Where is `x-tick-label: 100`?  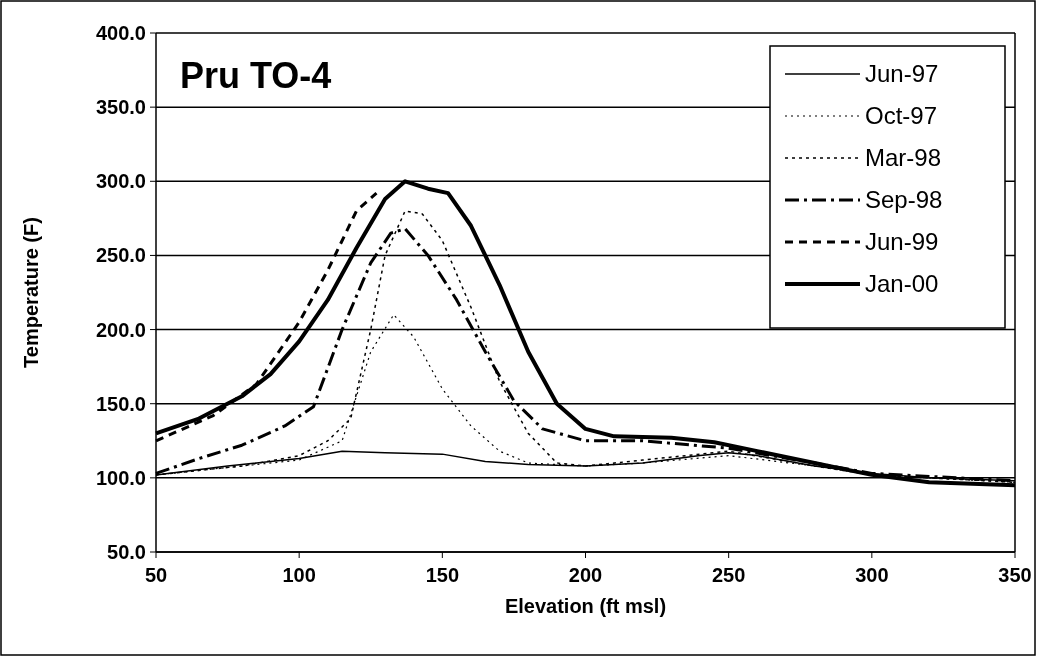
x-tick-label: 100 is located at coordinates (299, 575).